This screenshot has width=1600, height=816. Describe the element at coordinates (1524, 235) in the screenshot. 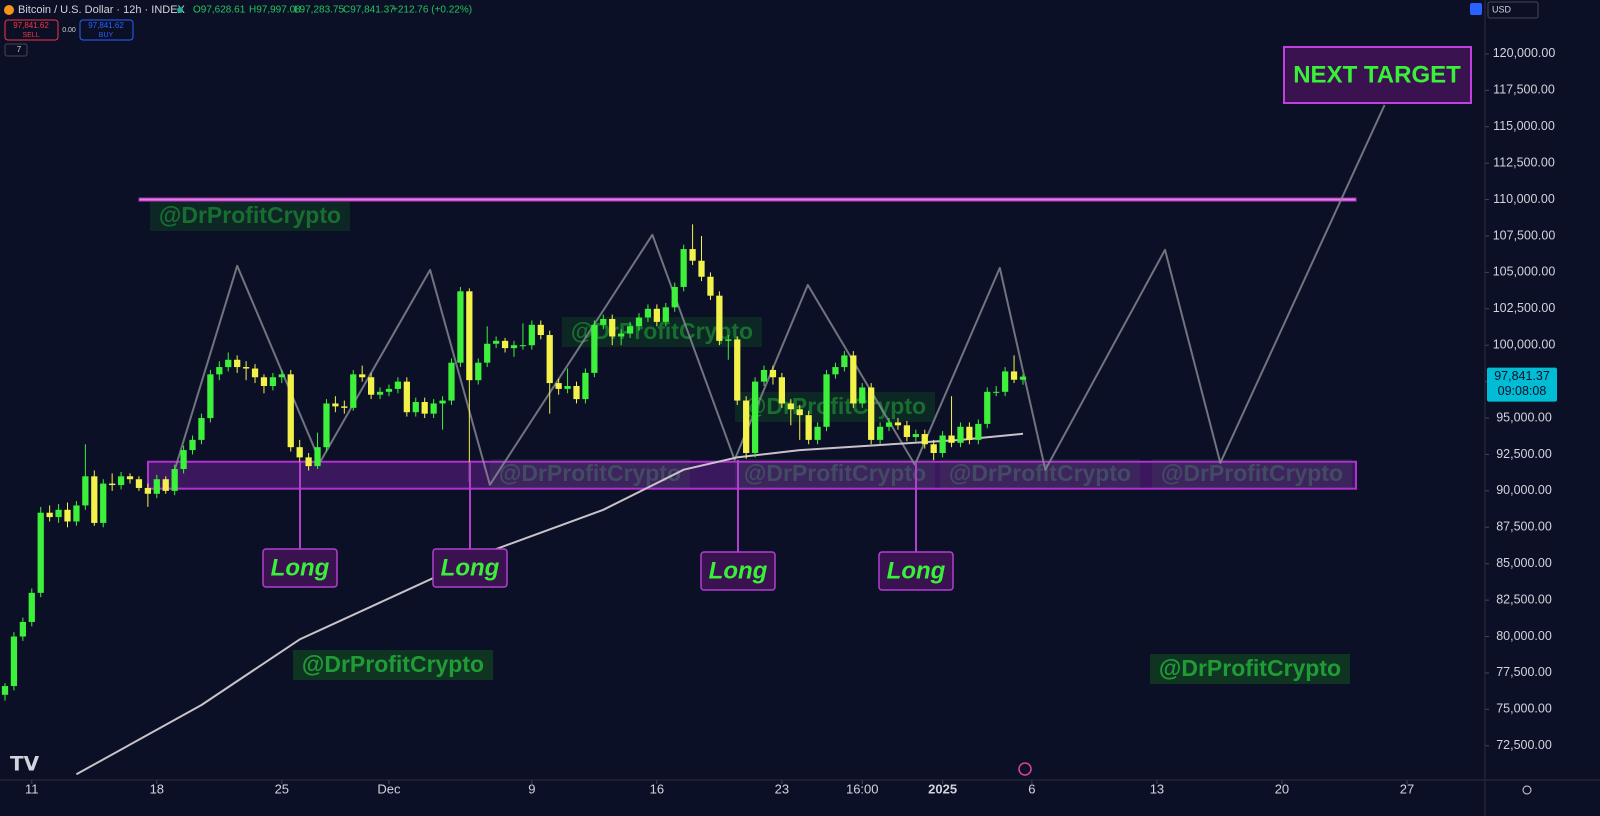

I see `y-tick-label: 107,500.00` at that location.